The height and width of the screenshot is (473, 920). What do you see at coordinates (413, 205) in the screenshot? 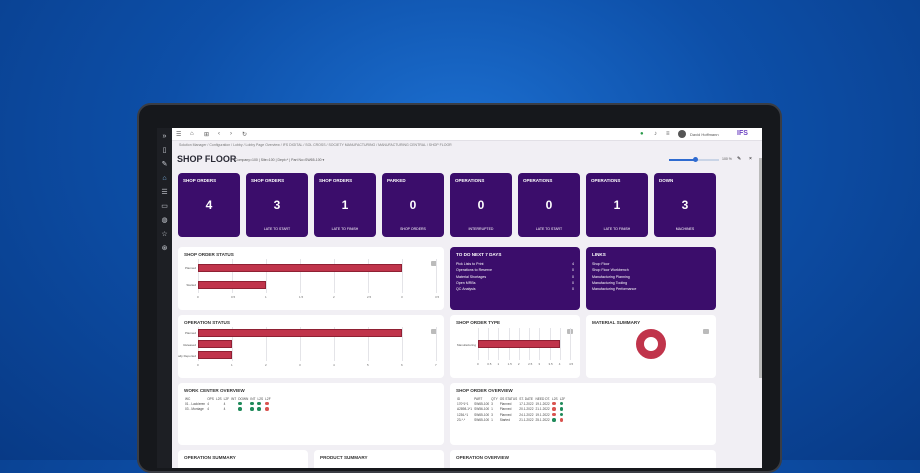
I see `kpi-tile: PARKED 0 SHOP ORDERS` at bounding box center [413, 205].